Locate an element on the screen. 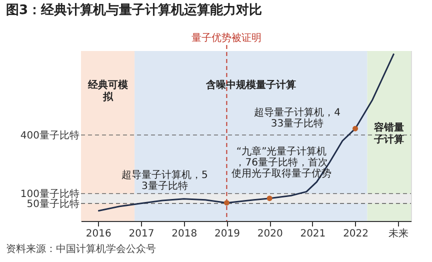 This screenshot has height=262, width=432. text: 资料来源：中国计算机学会公众号 is located at coordinates (81, 249).